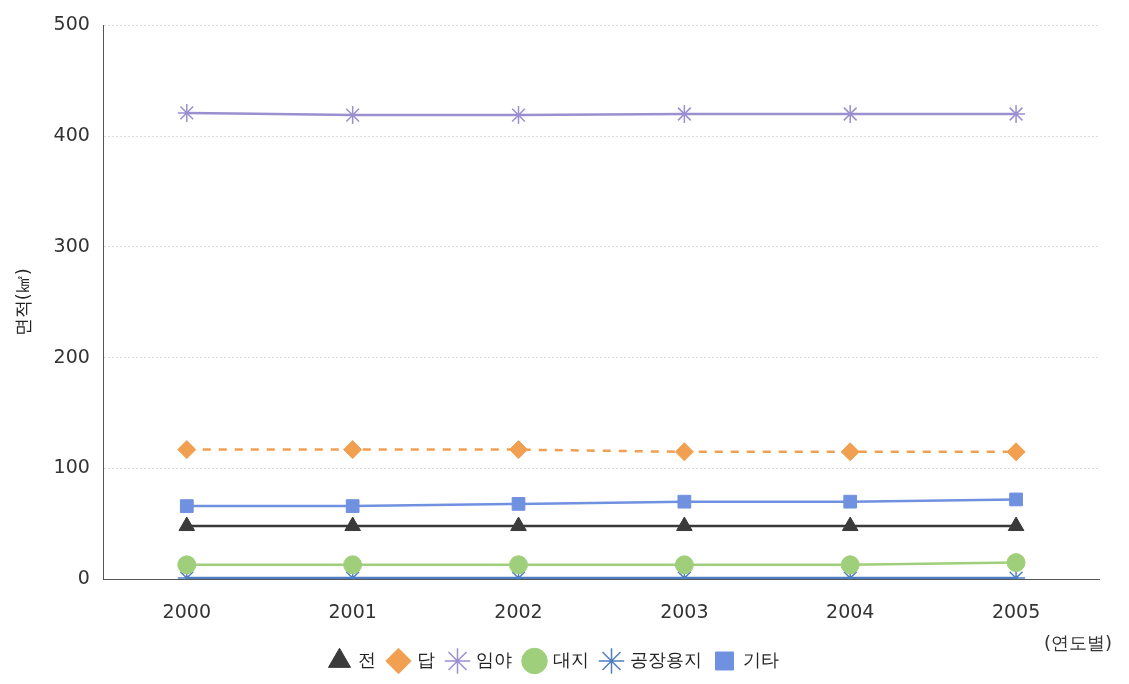 Image resolution: width=1129 pixels, height=684 pixels. I want to click on y-tick-label: 400, so click(71, 134).